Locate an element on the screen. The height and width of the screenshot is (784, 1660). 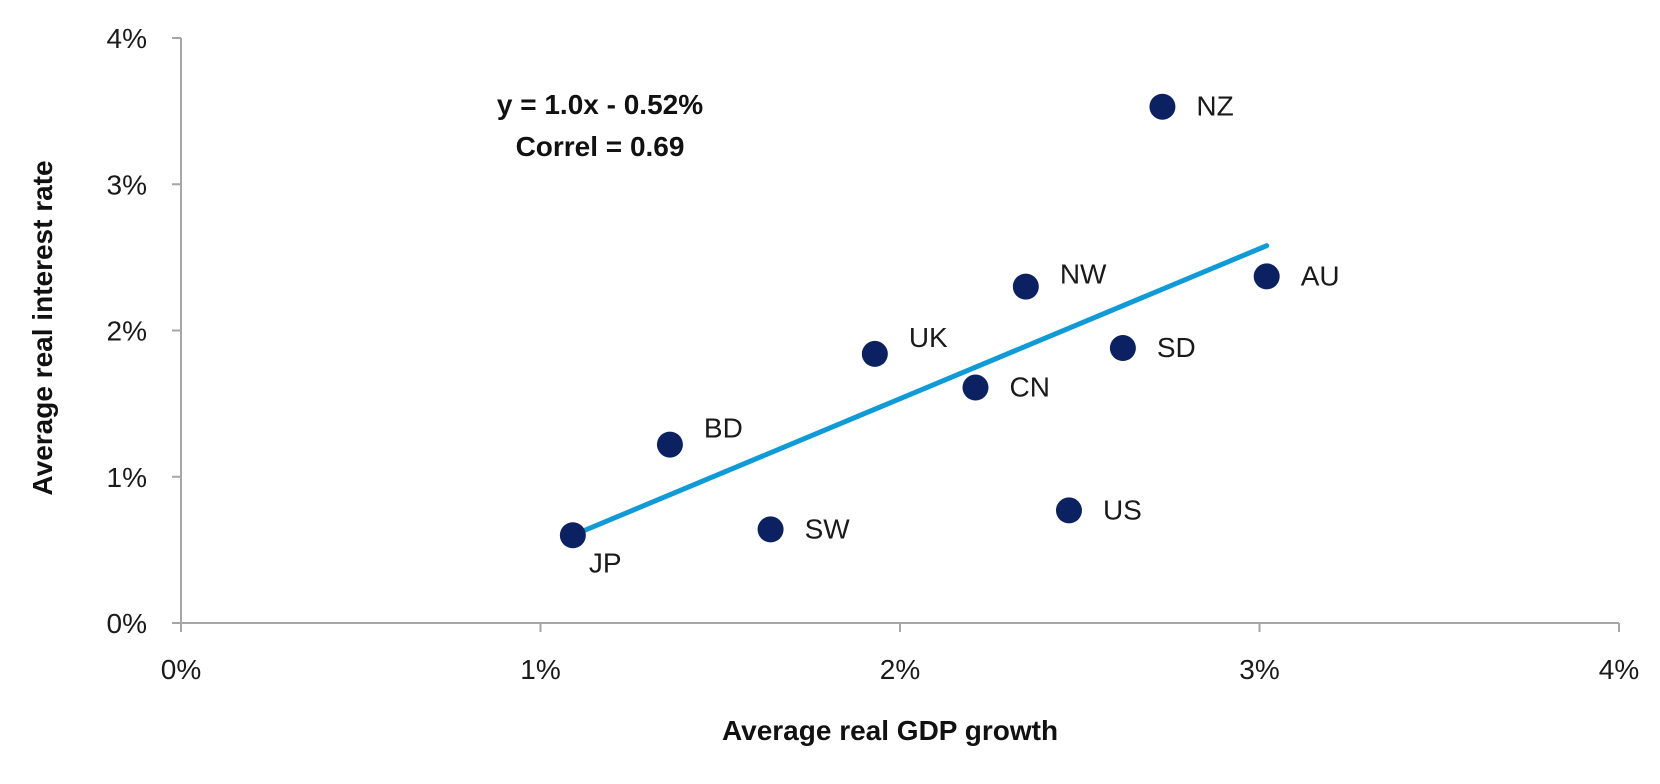
y-axis-title: Average real interest rate is located at coordinates (42, 327).